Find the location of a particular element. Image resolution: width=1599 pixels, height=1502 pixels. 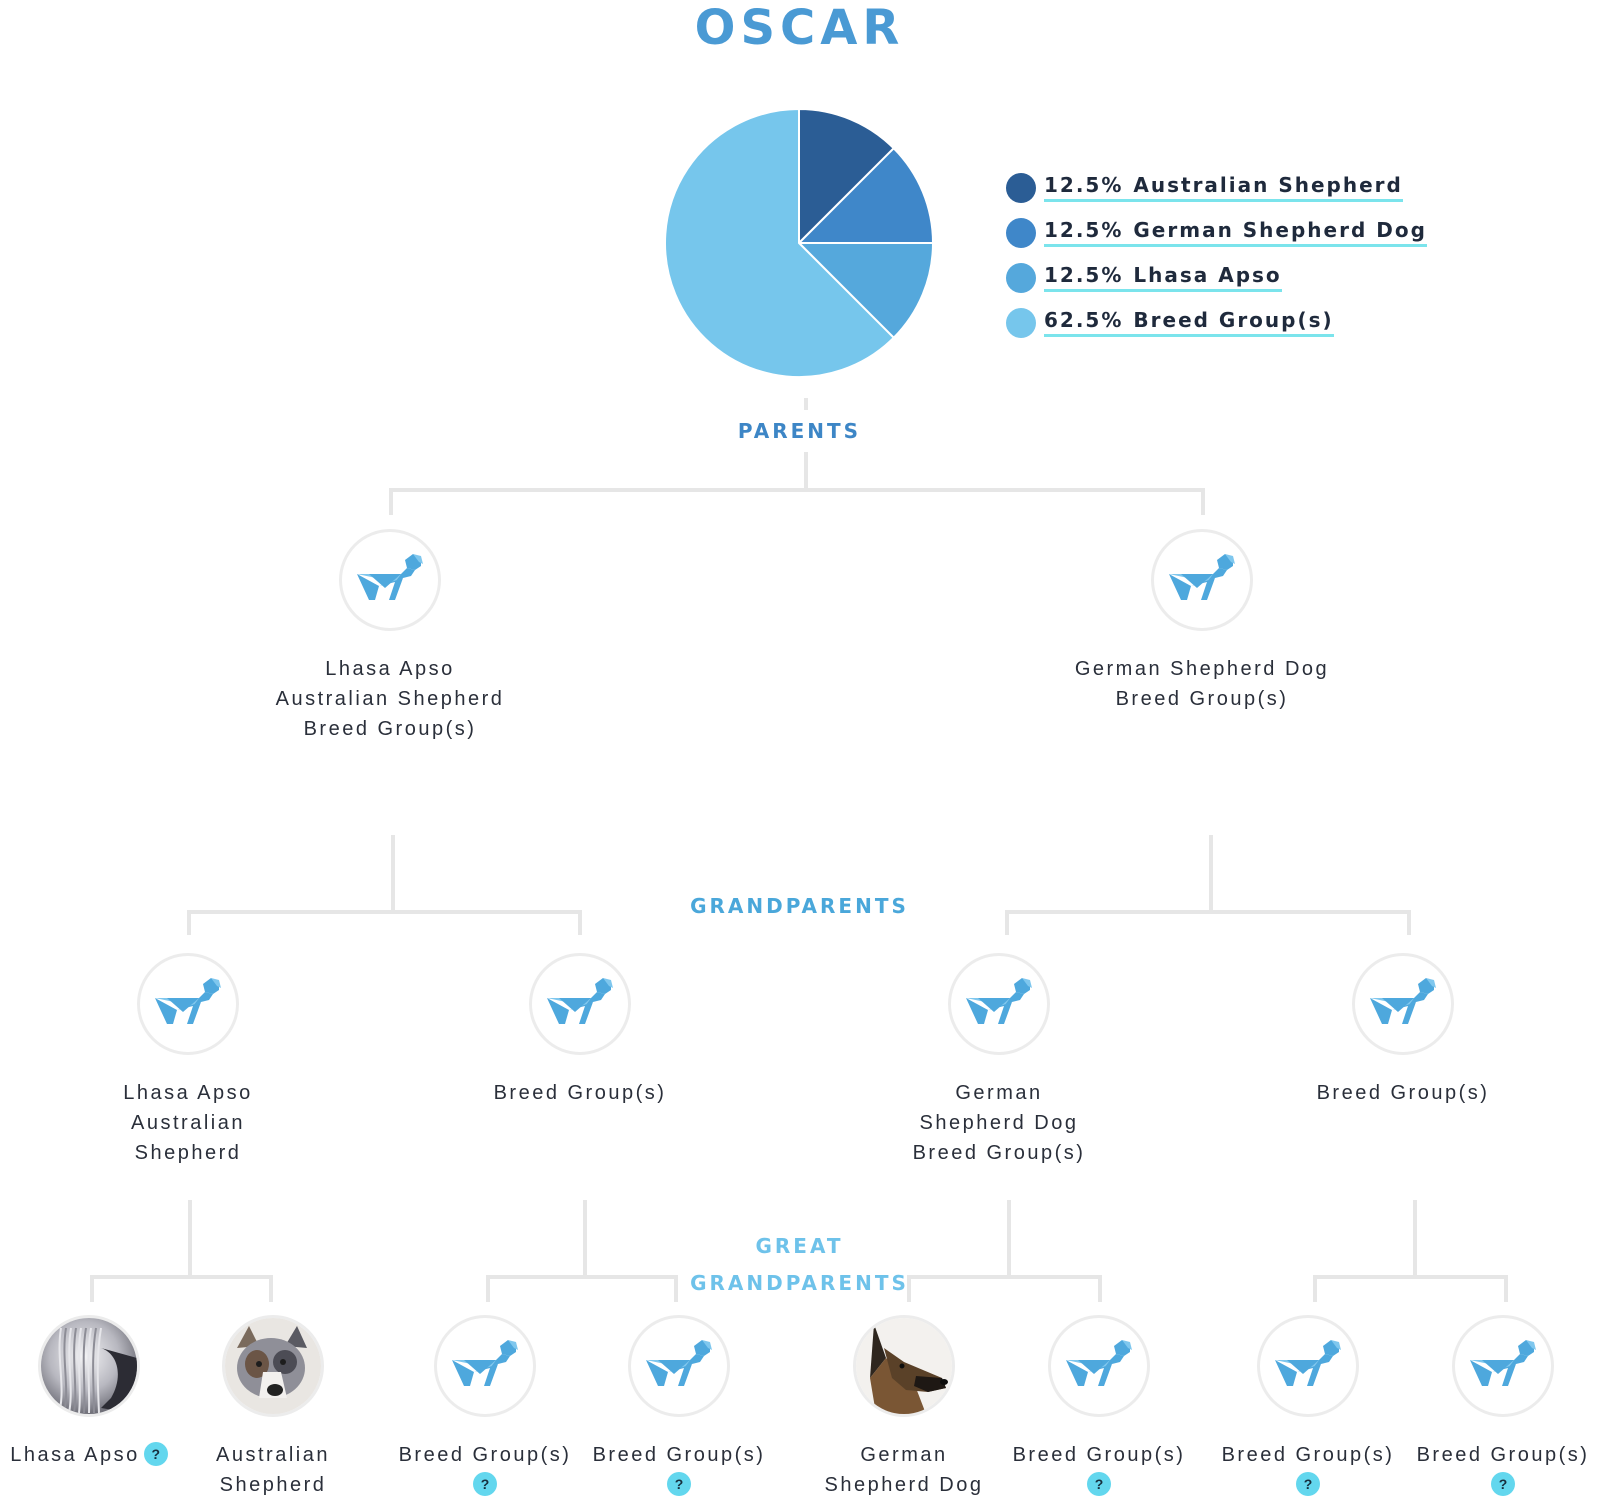

breed-description: Lhasa Apso? is located at coordinates (92, 1455).